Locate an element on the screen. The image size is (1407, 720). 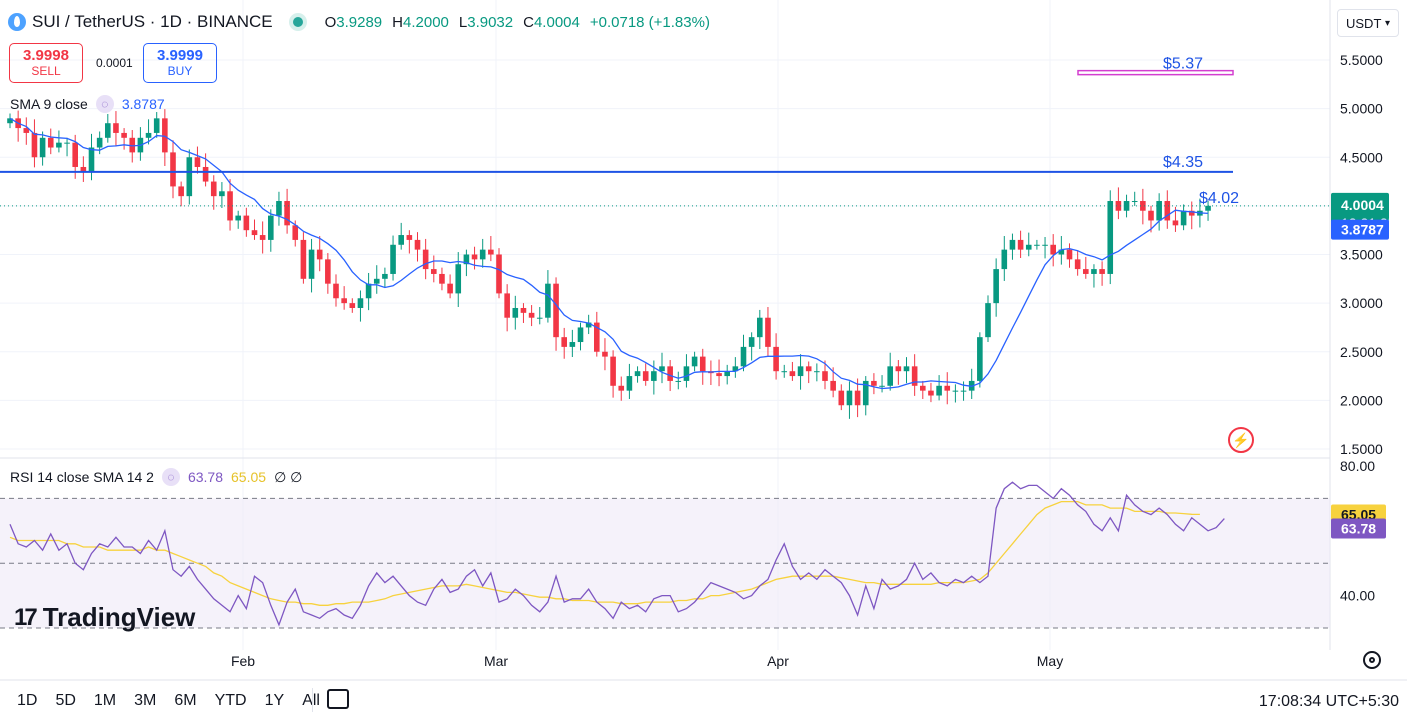
sma-indicator-legend: SMA 9 close ◌ 3.8787 is located at coordinates (87, 104).